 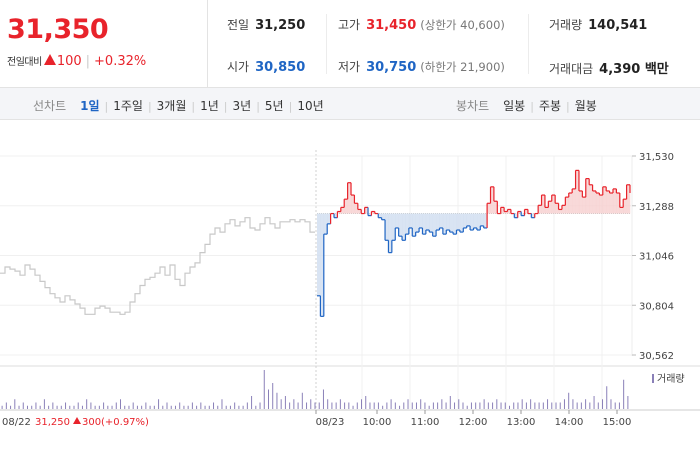 I want to click on y-tick-label: 31,046, so click(x=656, y=257).